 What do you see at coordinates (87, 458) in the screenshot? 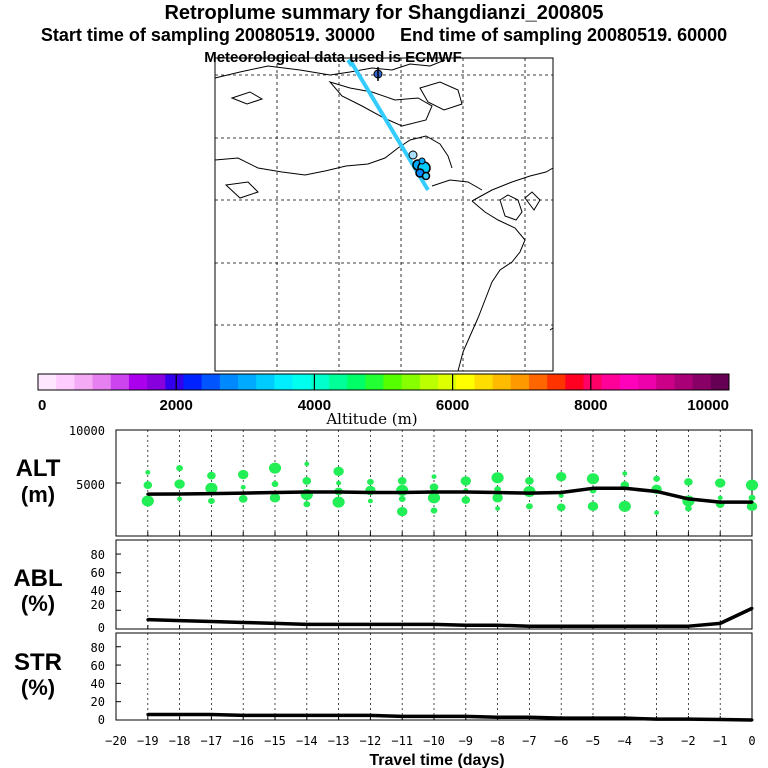
I see `alt-y-tick-labels: 5000 10000` at bounding box center [87, 458].